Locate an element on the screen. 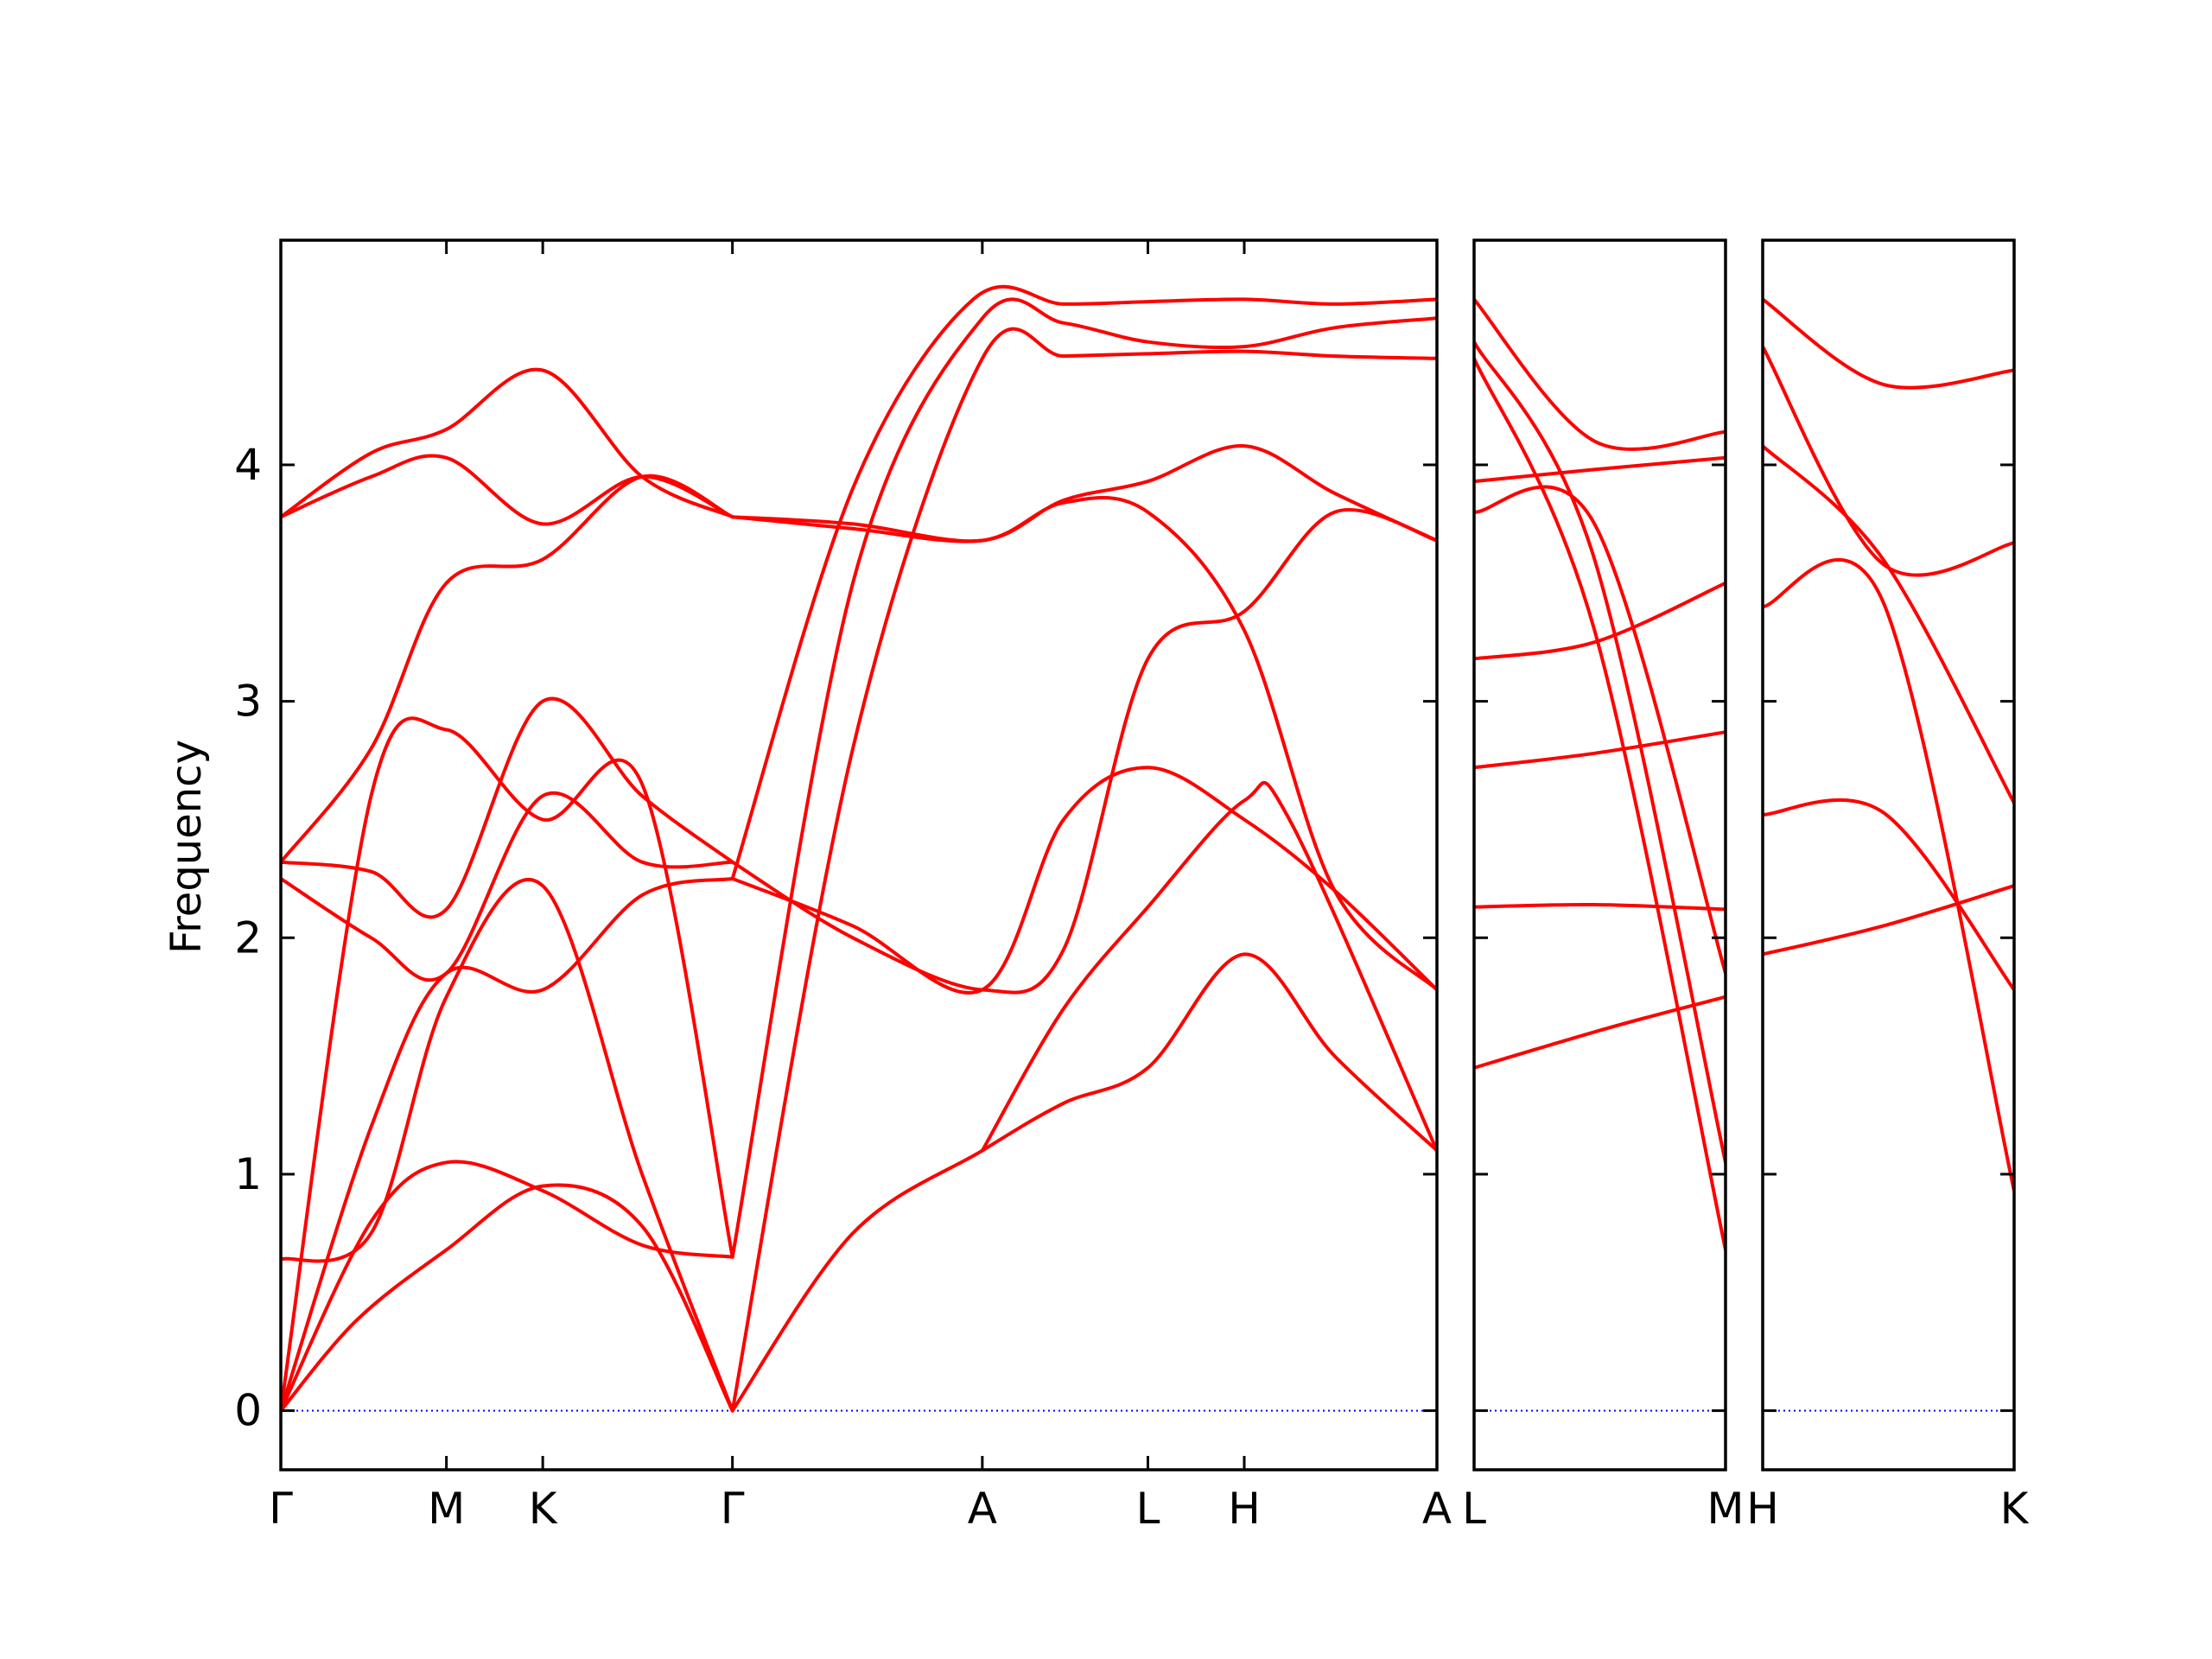  y-tick-label: 2 is located at coordinates (248, 937).